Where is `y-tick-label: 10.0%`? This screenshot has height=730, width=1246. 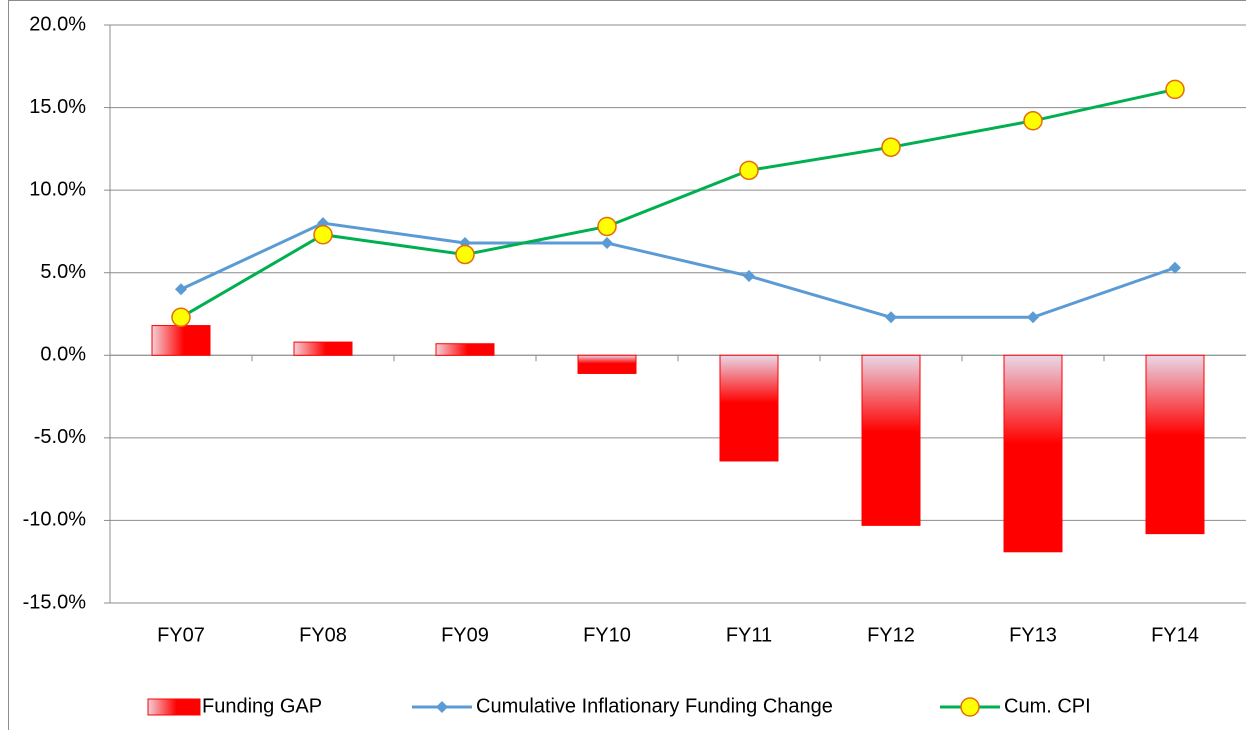 y-tick-label: 10.0% is located at coordinates (57, 189).